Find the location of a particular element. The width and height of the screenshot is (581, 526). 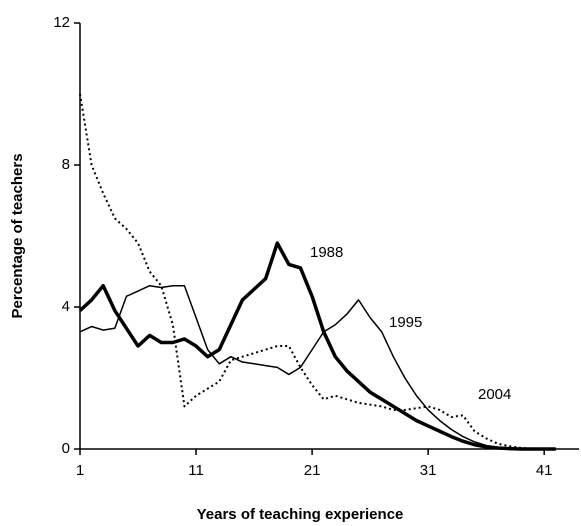

y-tick-label: 8 is located at coordinates (66, 164).